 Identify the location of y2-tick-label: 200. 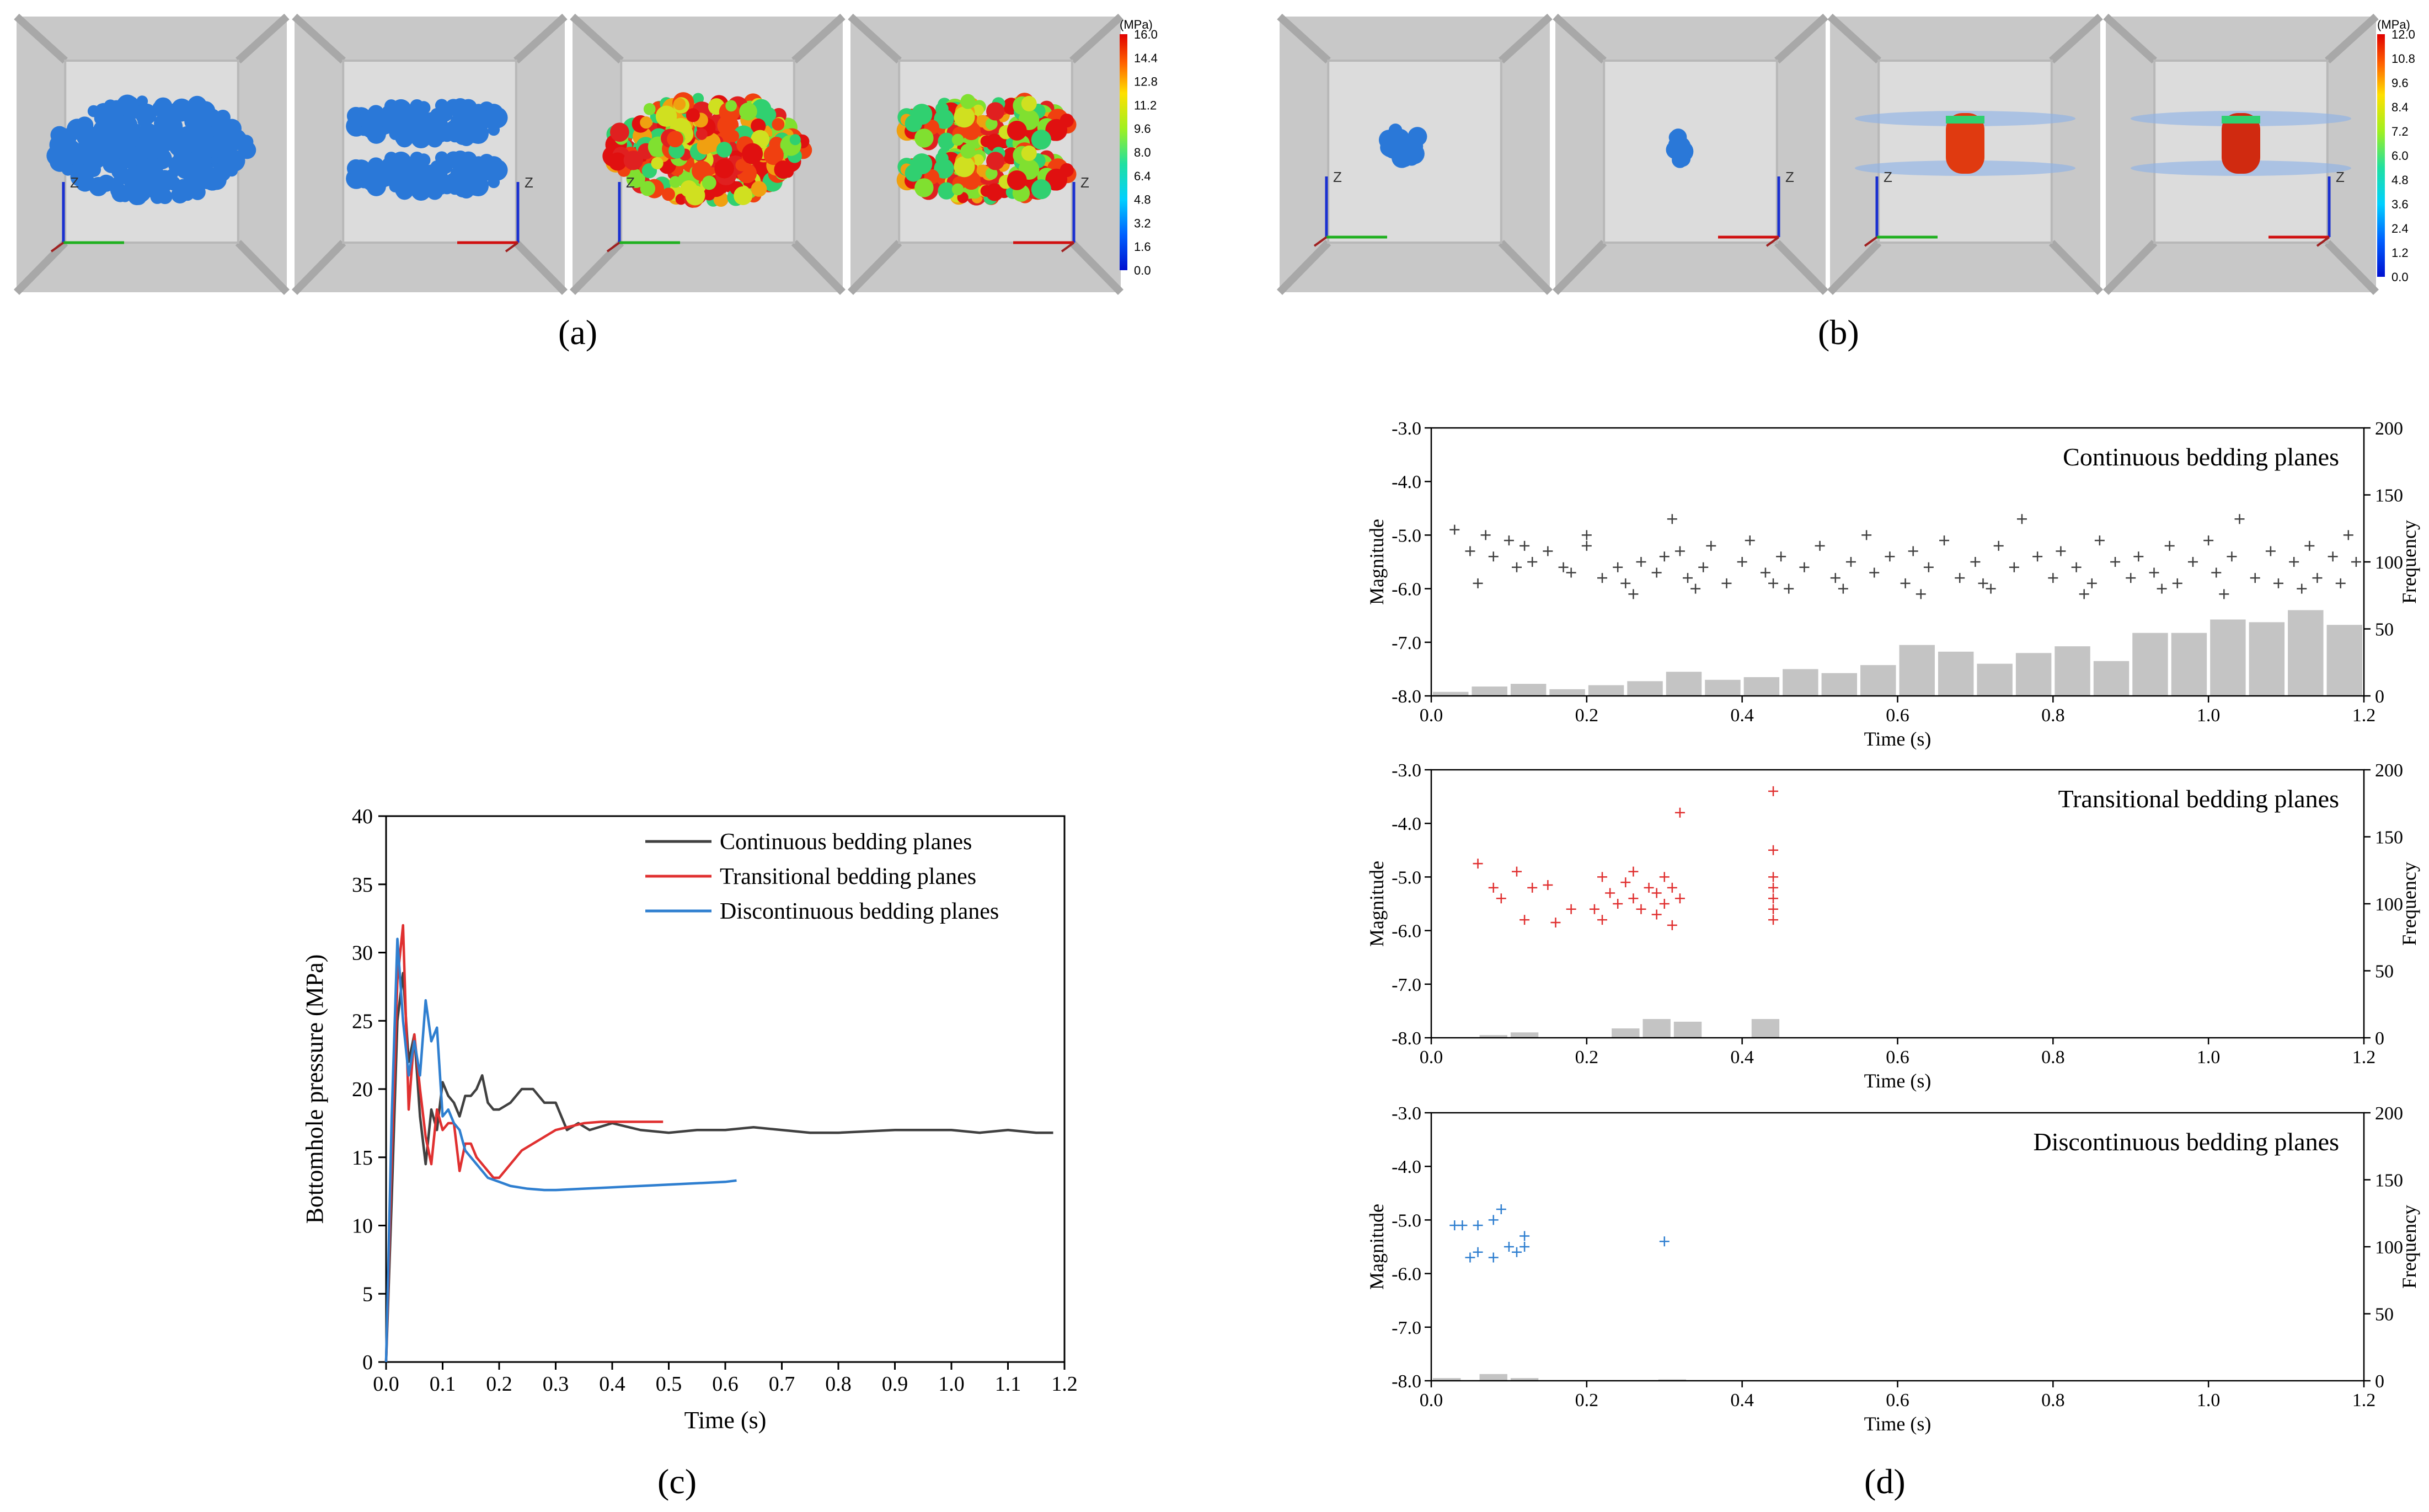
(2389, 770).